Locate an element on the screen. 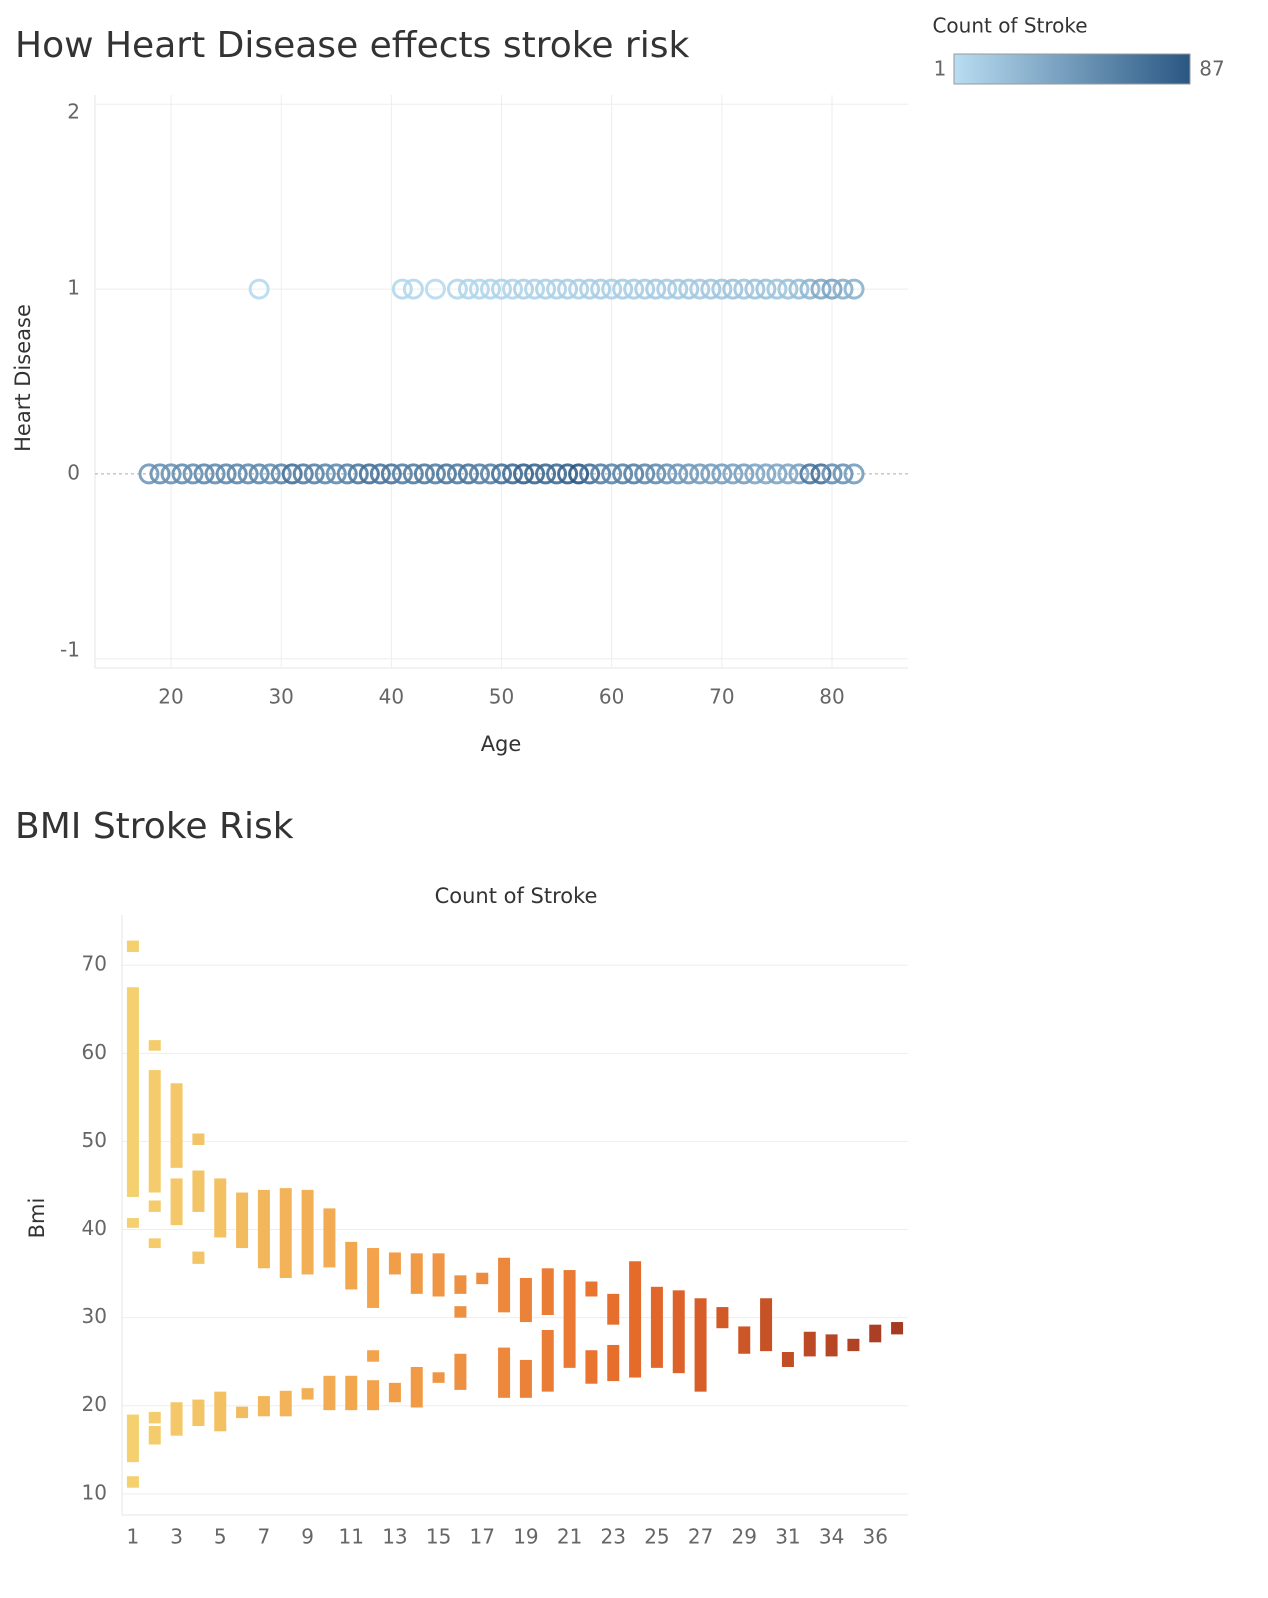 This screenshot has width=1268, height=1598. legend-max: 87 is located at coordinates (1211, 69).